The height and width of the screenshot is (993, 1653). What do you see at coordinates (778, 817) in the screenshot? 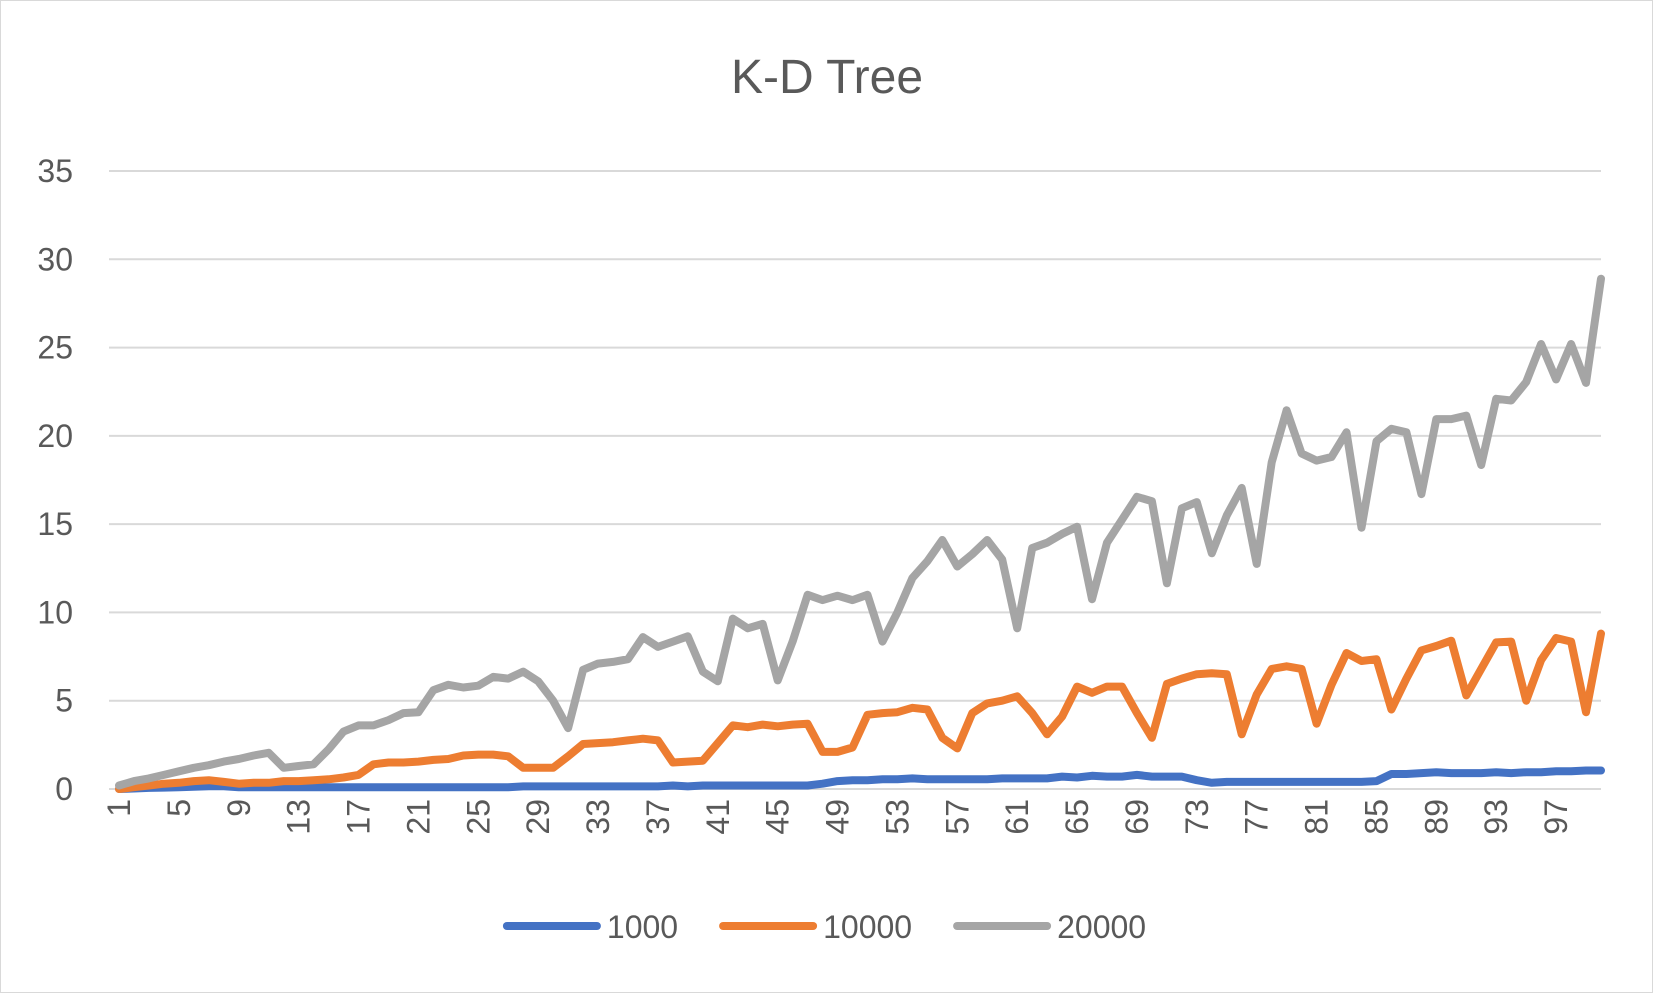
I see `x-tick-label: 45` at bounding box center [778, 817].